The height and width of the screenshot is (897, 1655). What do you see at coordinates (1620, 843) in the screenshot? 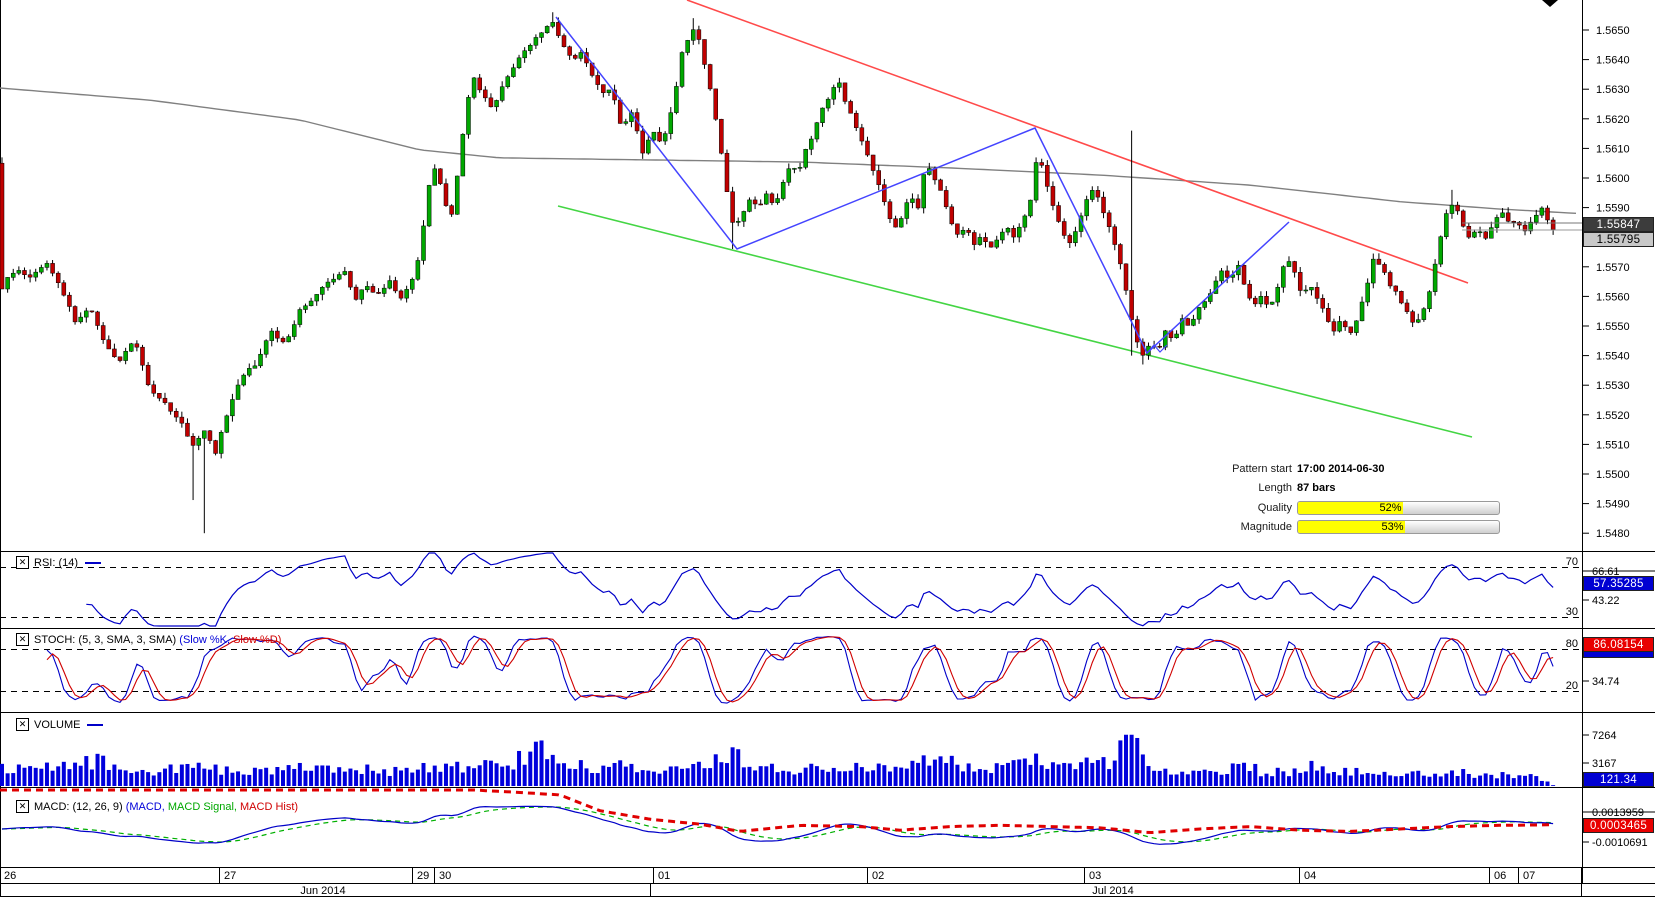
I see `svg-text: -0.0010691` at bounding box center [1620, 843].